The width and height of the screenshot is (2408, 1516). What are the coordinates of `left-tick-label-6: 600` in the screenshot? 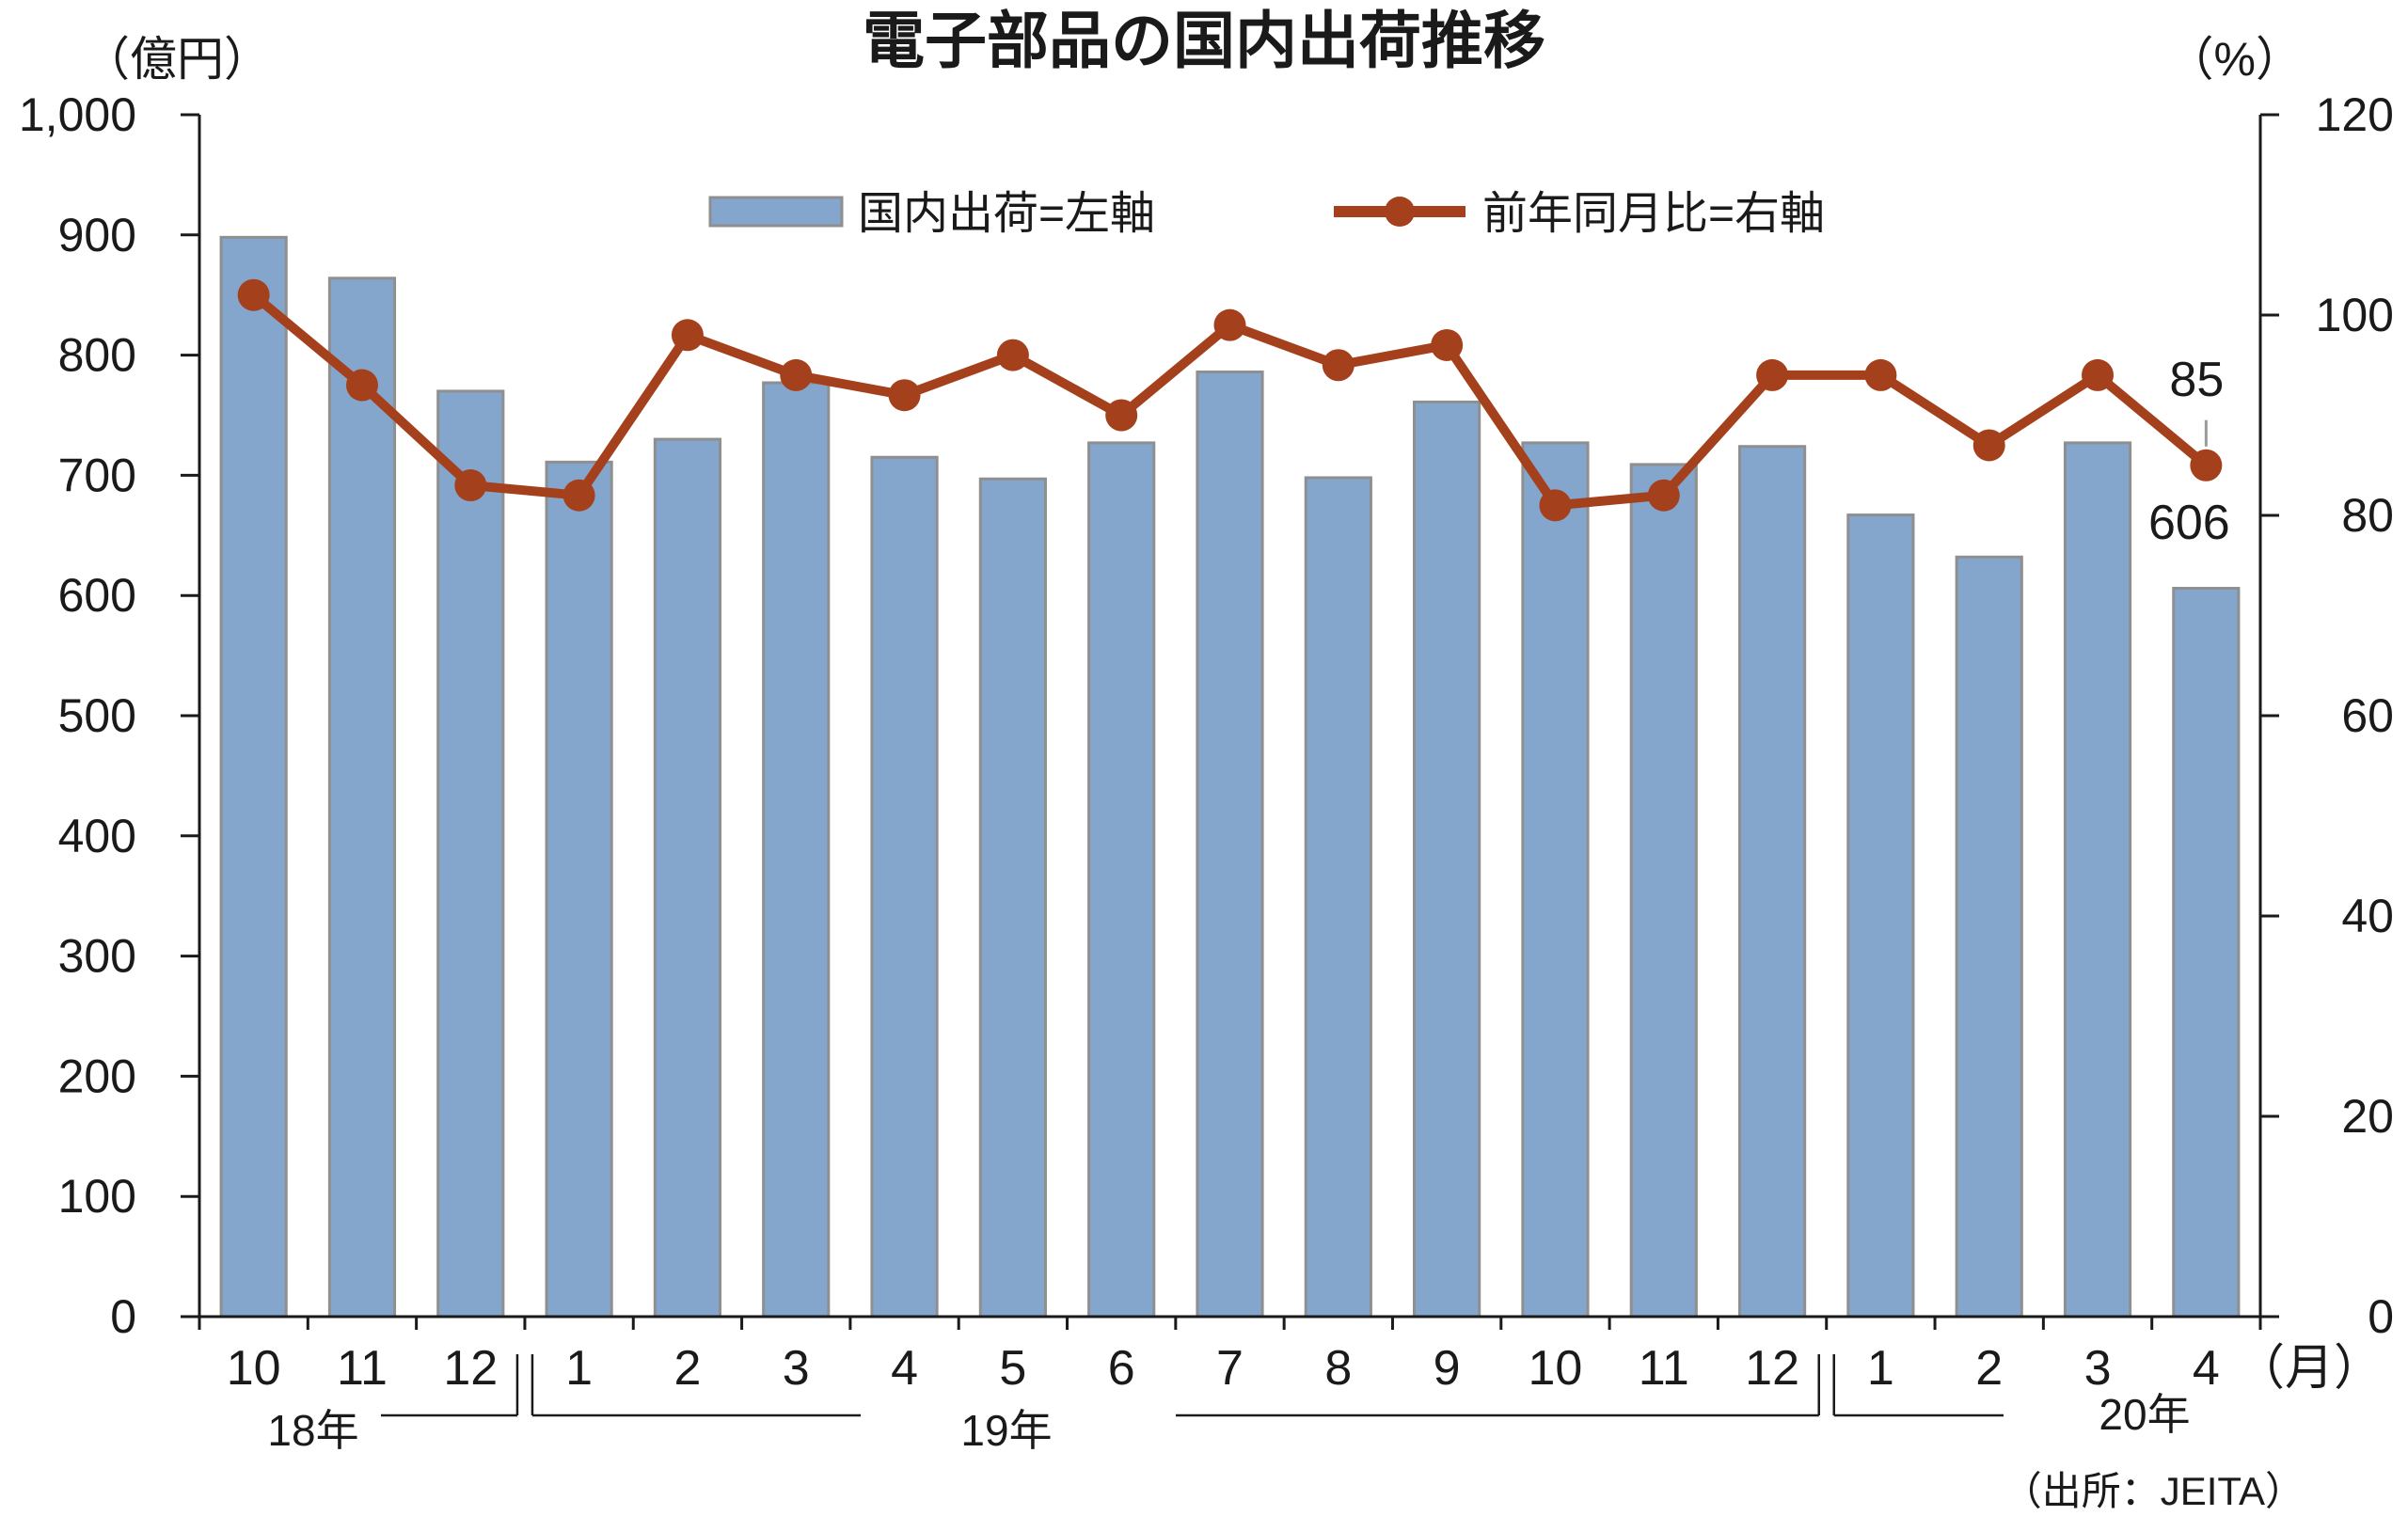 It's located at (97, 595).